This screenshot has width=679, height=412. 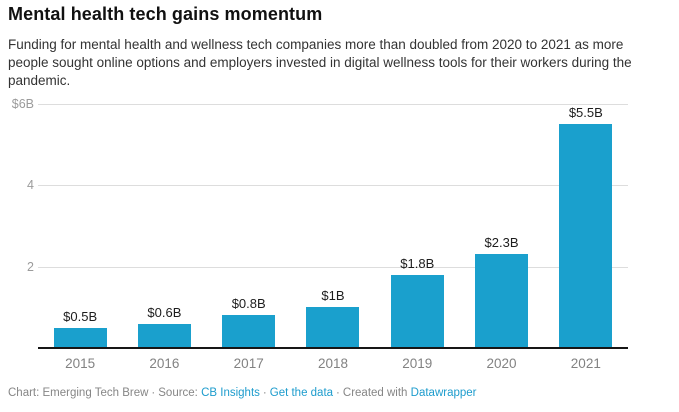 I want to click on source-link: CB Insights, so click(x=230, y=393).